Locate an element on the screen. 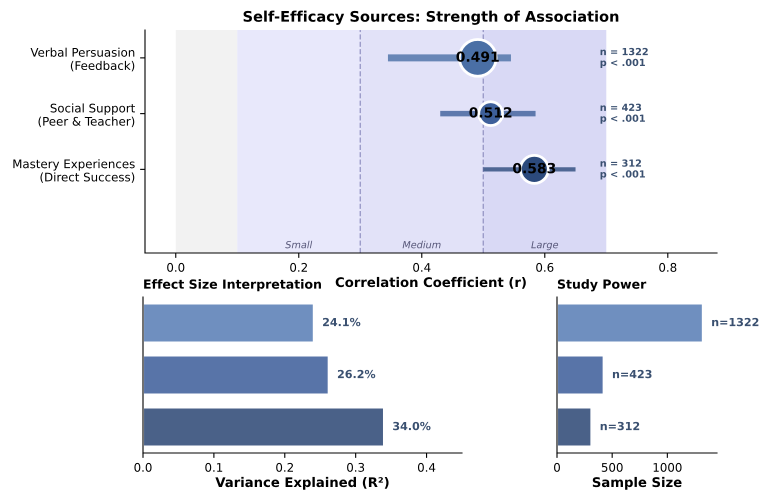 The height and width of the screenshot is (493, 767). y-tick-label: Verbal Persuasion (Feedback) is located at coordinates (82, 60).